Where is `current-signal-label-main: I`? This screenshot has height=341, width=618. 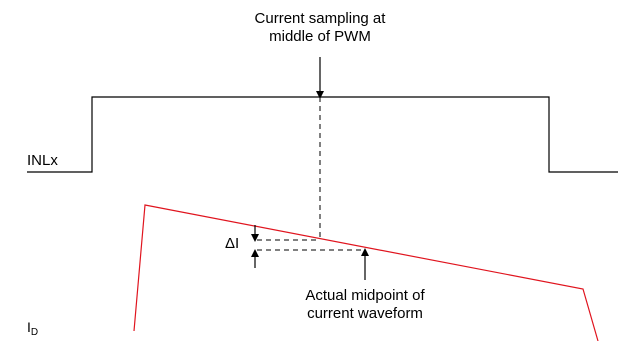 current-signal-label-main: I is located at coordinates (29, 327).